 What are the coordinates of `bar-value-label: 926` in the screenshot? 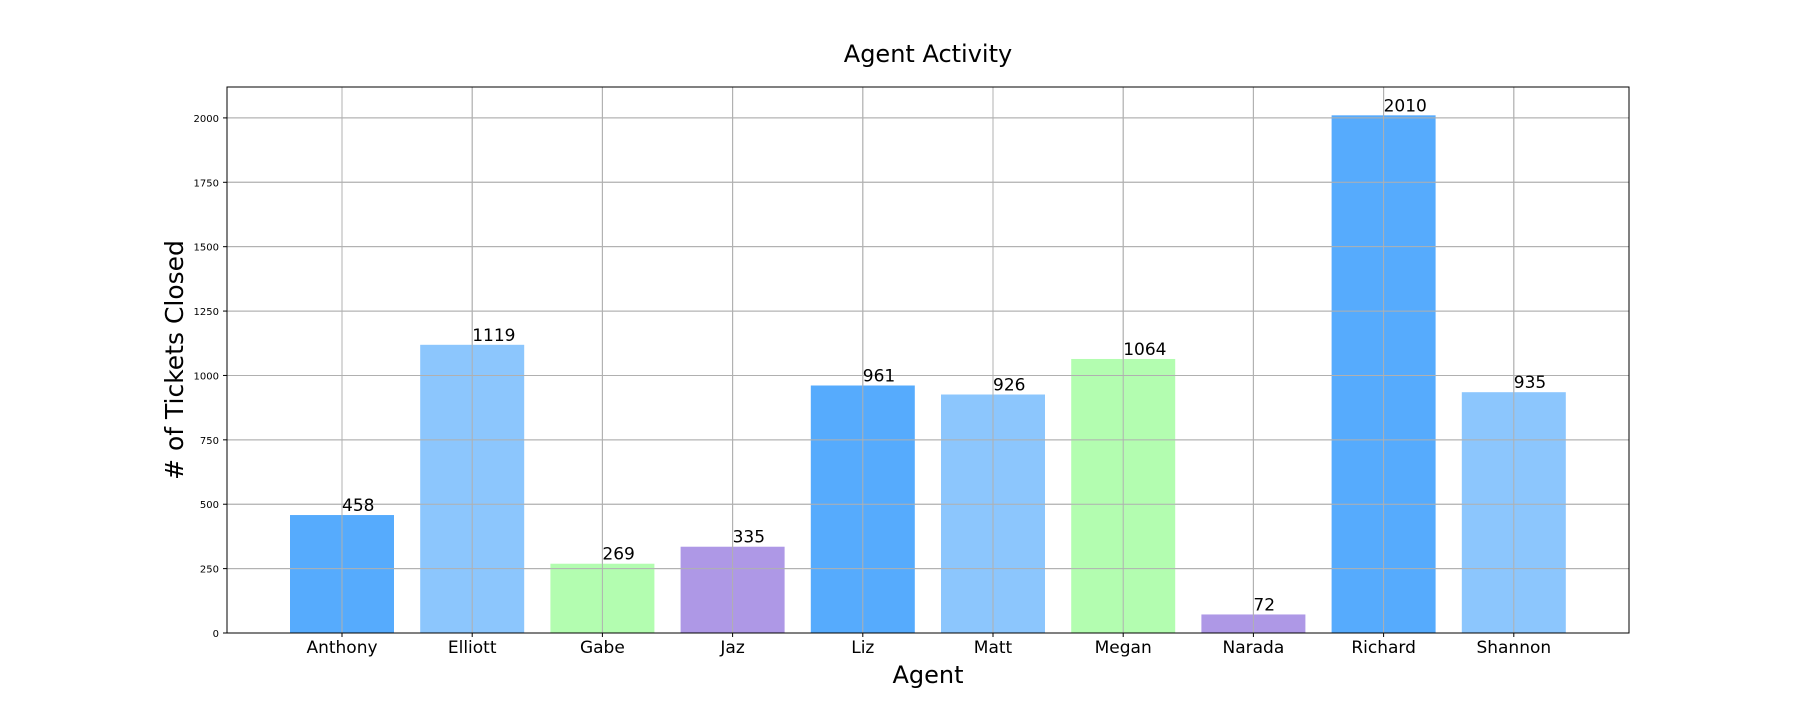 It's located at (1009, 386).